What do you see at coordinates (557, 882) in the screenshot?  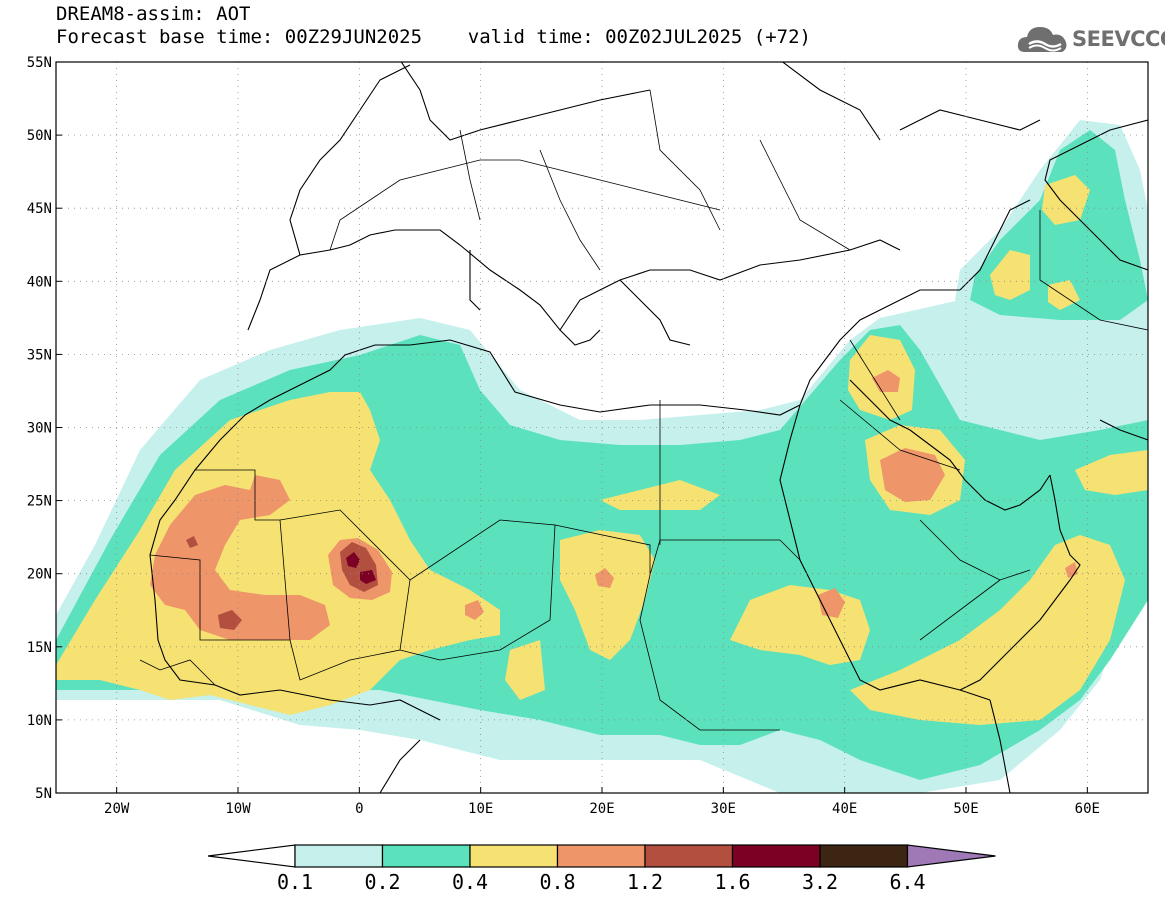 I see `colorbar-label: 0.8` at bounding box center [557, 882].